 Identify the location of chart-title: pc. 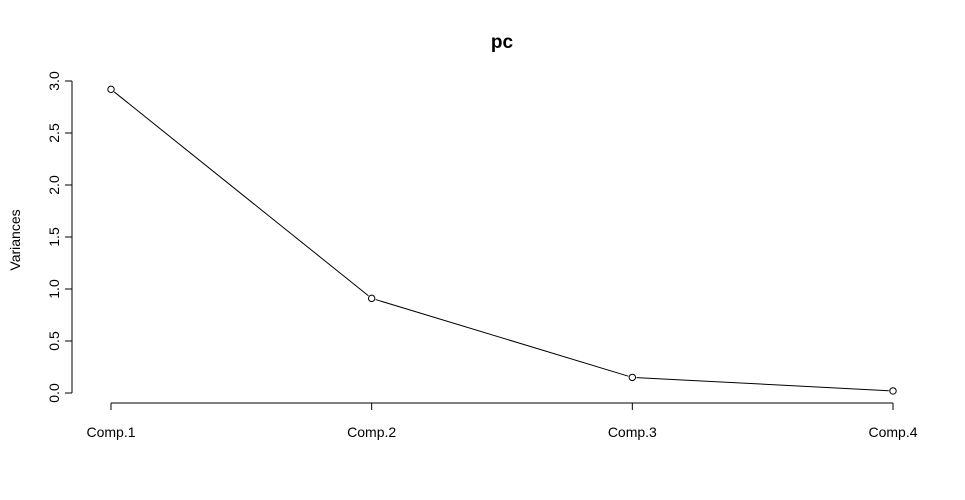
(502, 42).